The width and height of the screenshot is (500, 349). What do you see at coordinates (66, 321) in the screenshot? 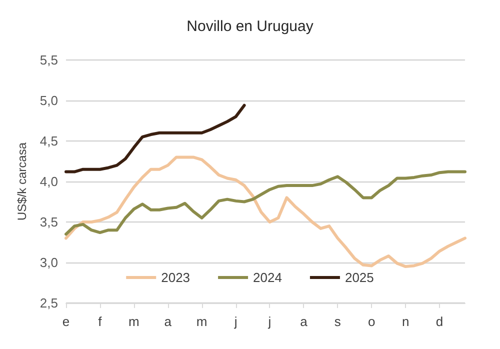
I see `x-tick-label: e` at bounding box center [66, 321].